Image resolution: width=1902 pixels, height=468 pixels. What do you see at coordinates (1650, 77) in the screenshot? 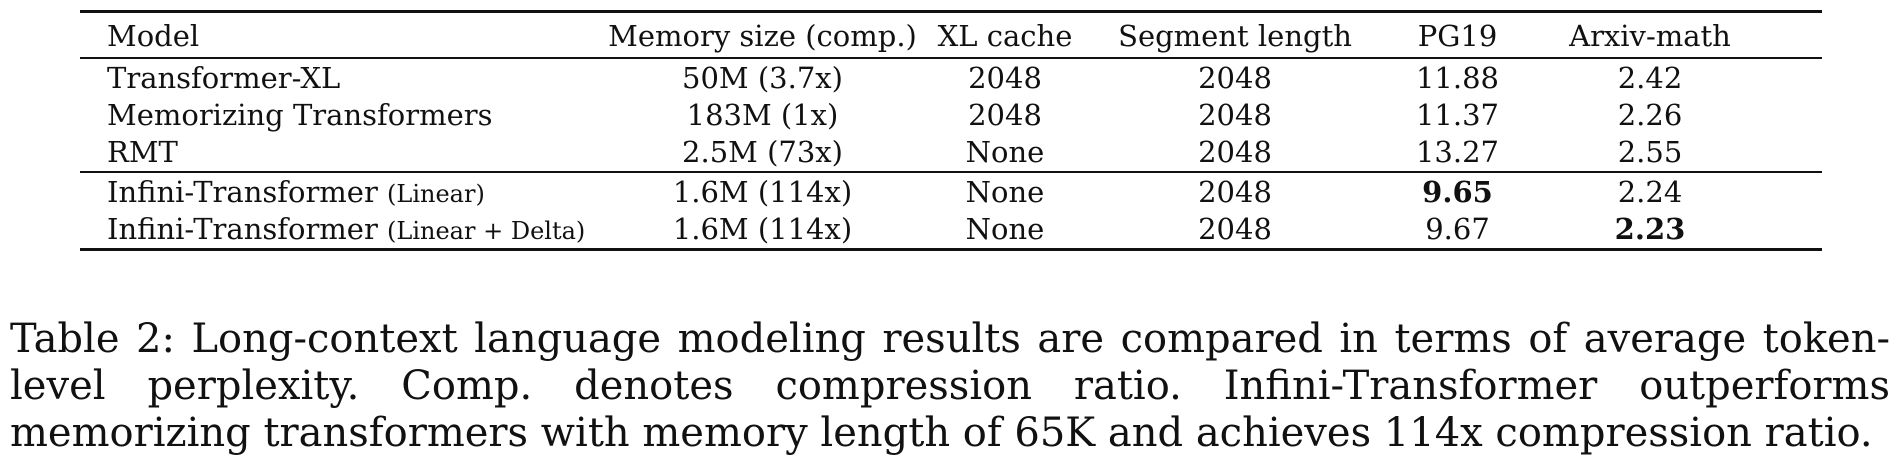
I see `cell-arxiv: 2.42` at bounding box center [1650, 77].